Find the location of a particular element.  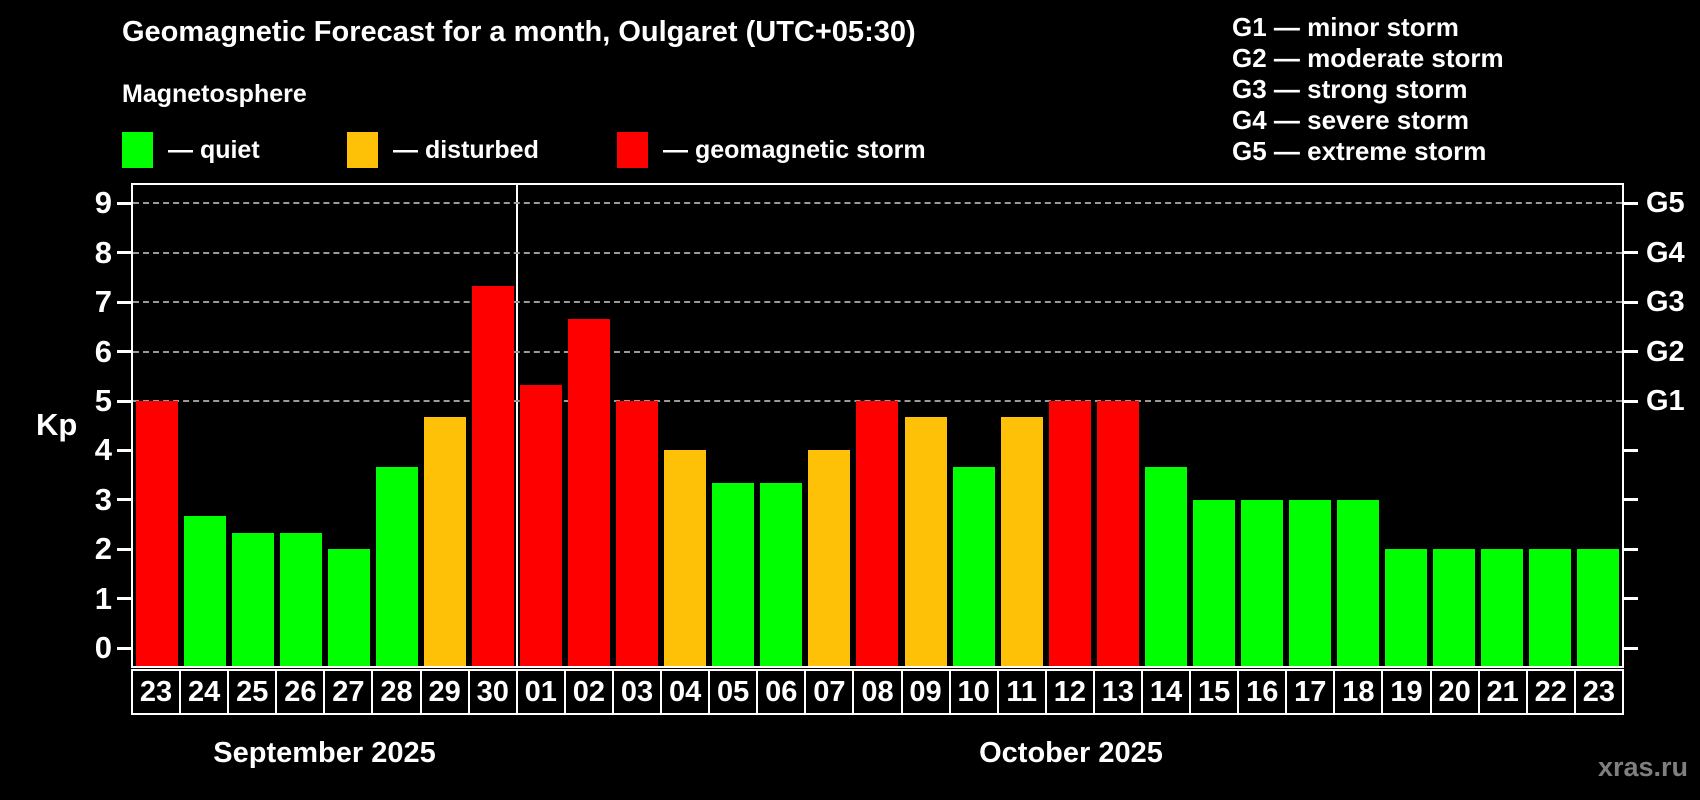

y-tick-label-1: 1 is located at coordinates (103, 598).